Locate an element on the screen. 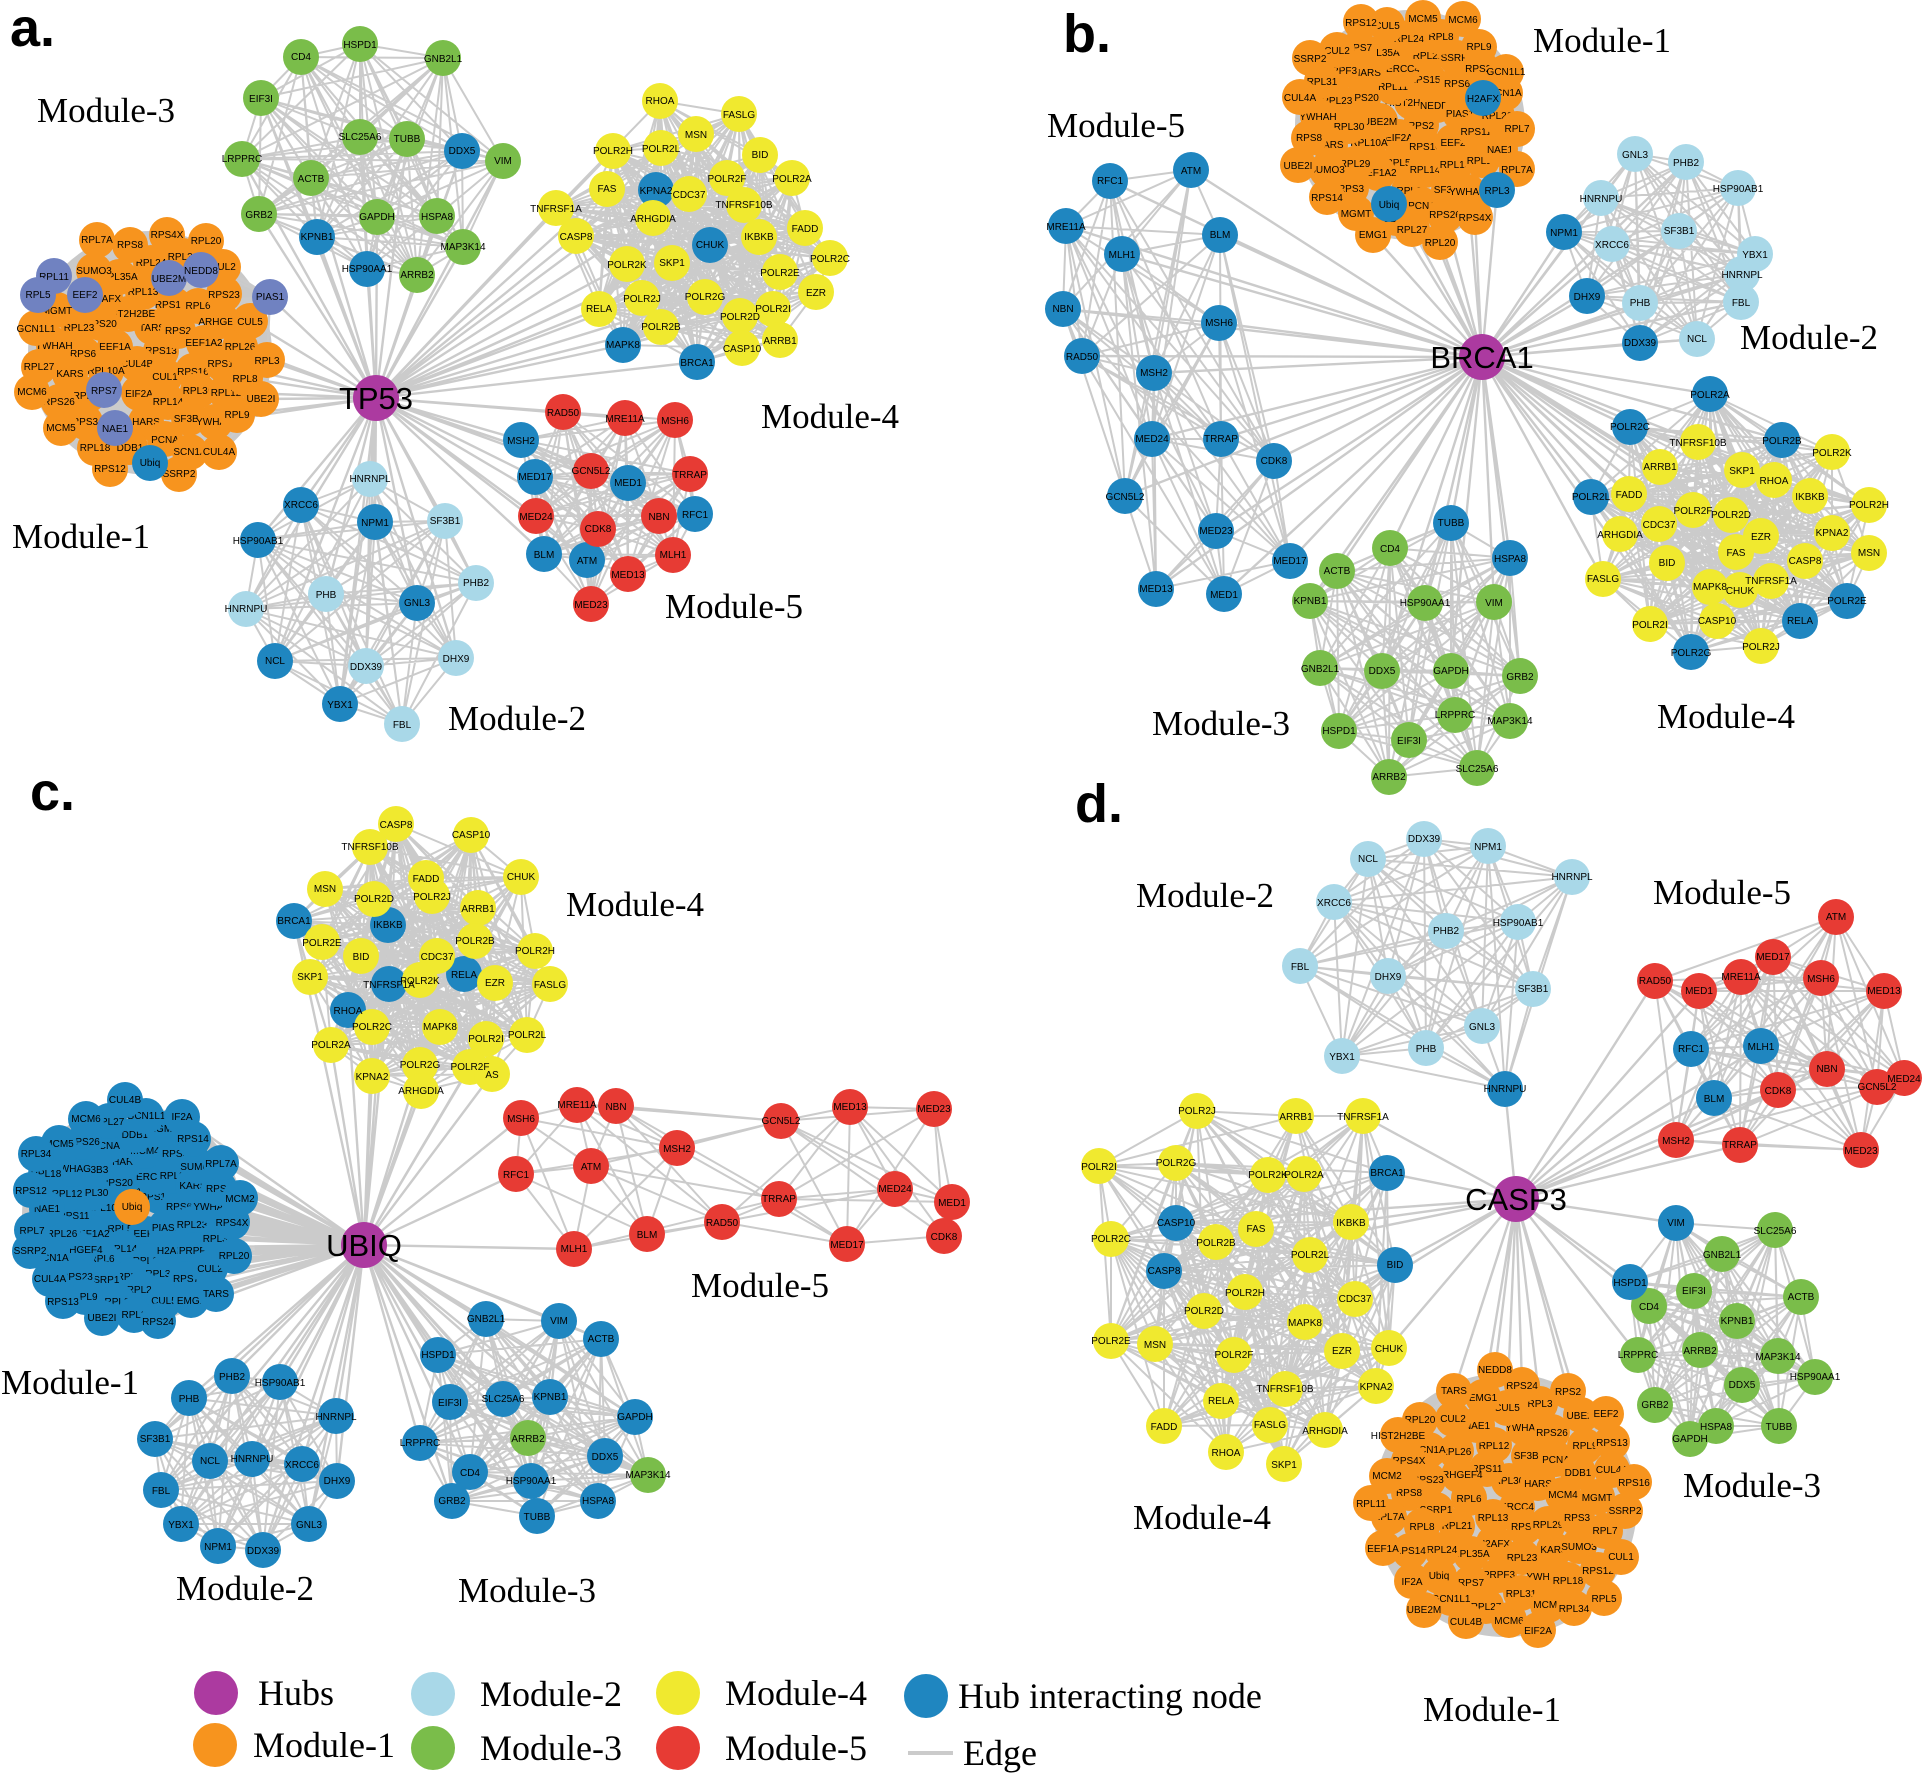 The height and width of the screenshot is (1775, 1923). svg-text: PRPF3 is located at coordinates (1499, 1575).